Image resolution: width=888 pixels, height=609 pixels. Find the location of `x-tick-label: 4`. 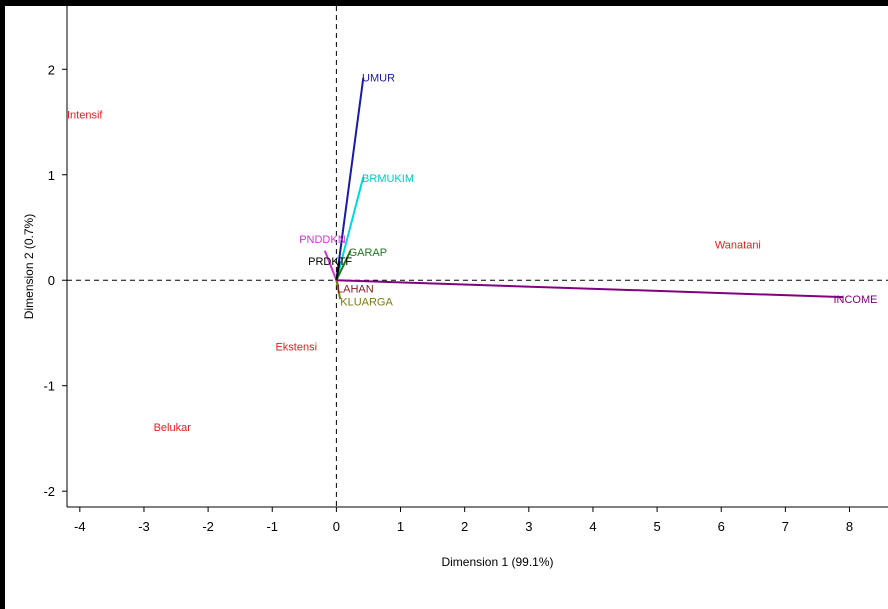

x-tick-label: 4 is located at coordinates (592, 526).